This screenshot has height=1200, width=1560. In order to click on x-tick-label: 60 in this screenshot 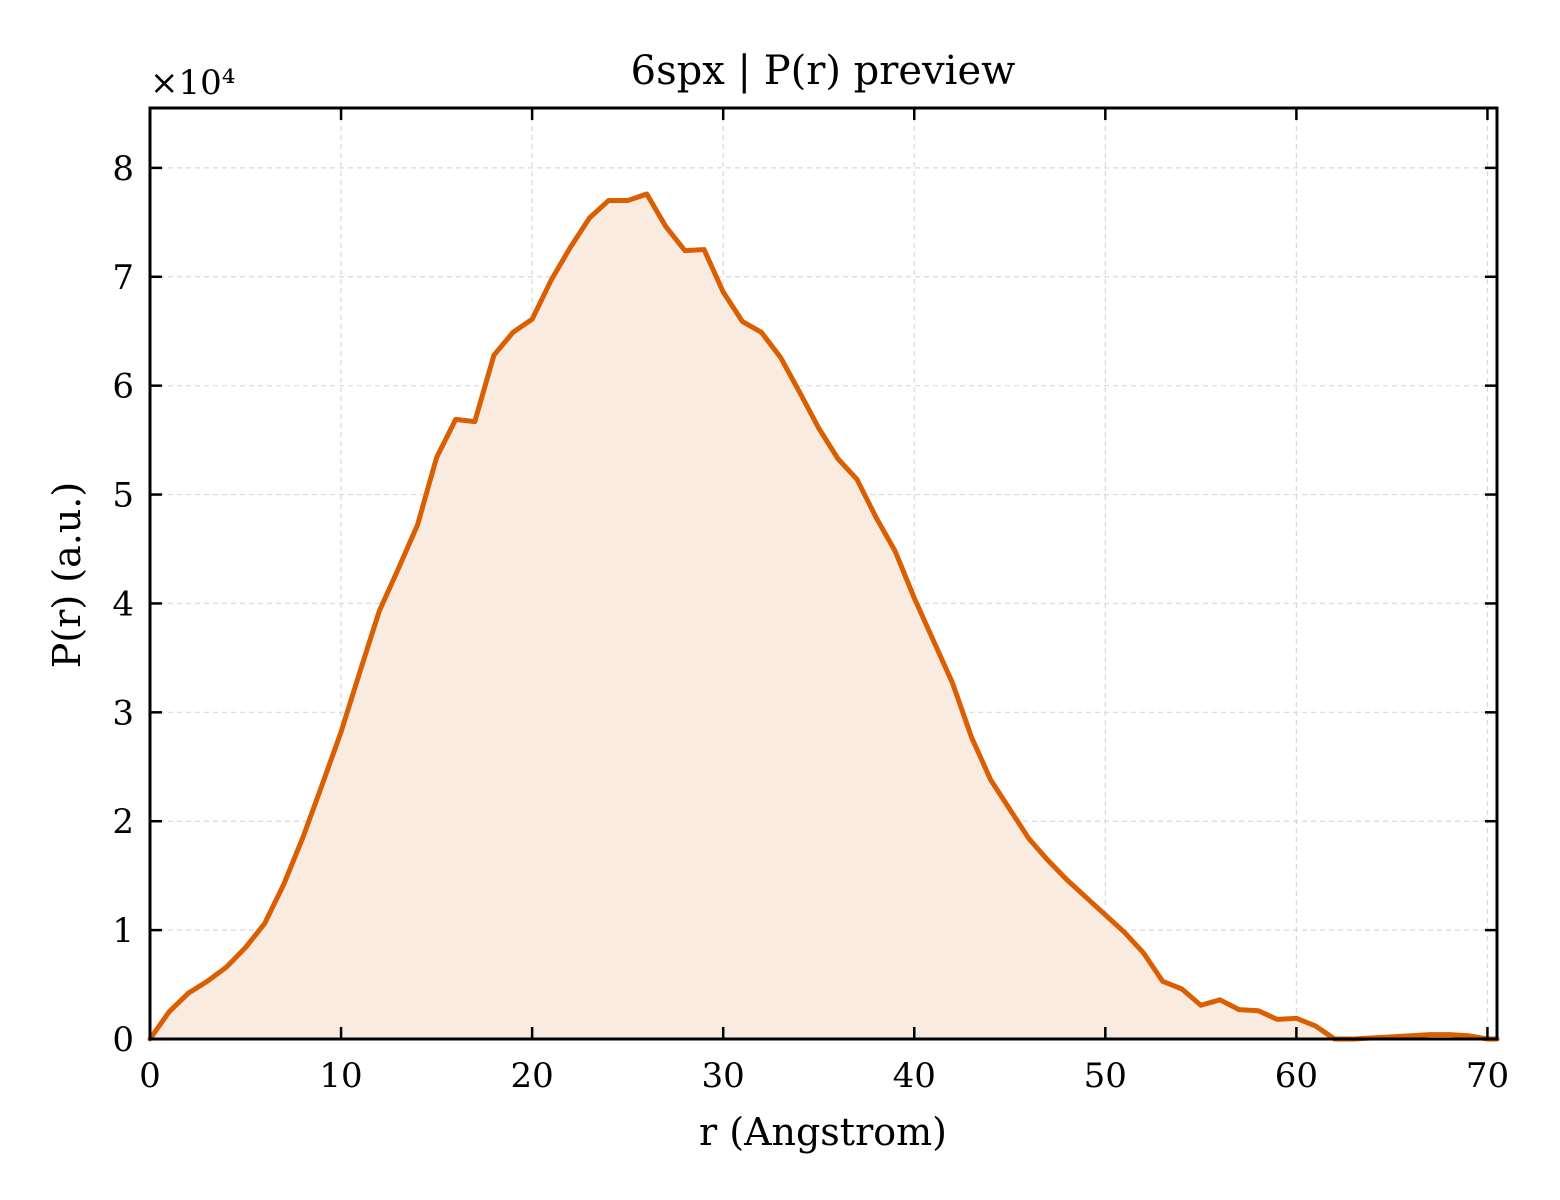, I will do `click(1296, 1076)`.